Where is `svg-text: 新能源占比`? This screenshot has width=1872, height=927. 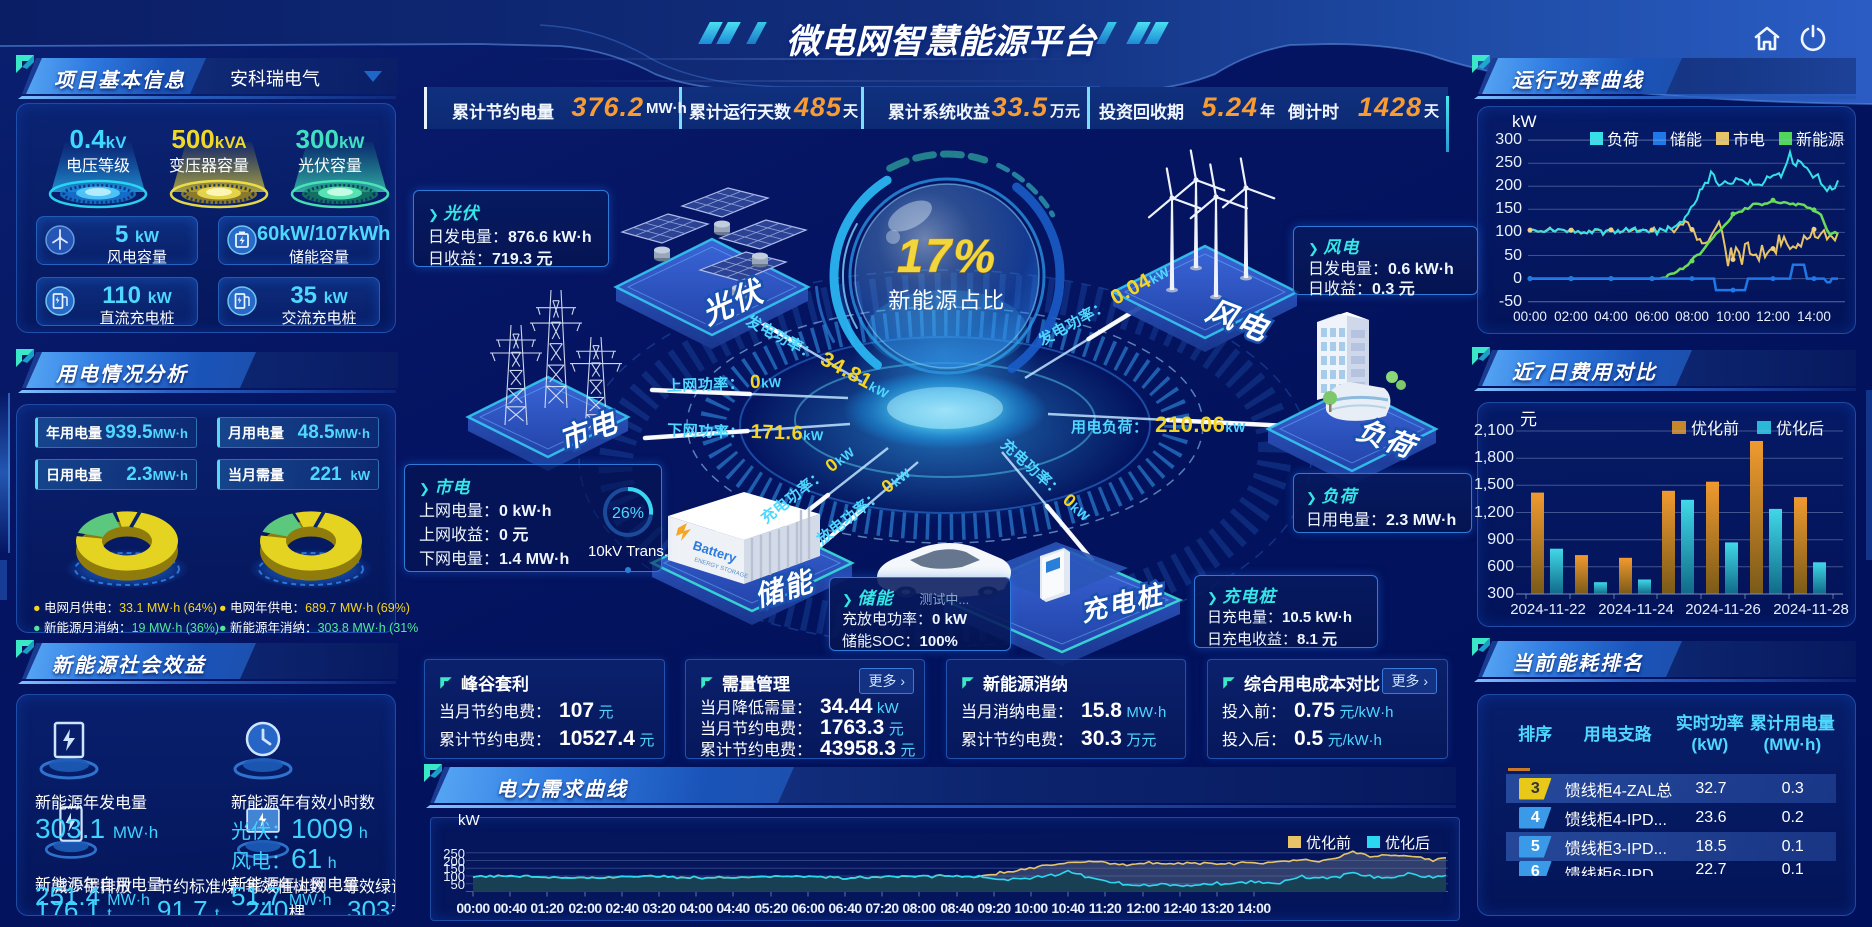
svg-text: 新能源占比 is located at coordinates (947, 300).